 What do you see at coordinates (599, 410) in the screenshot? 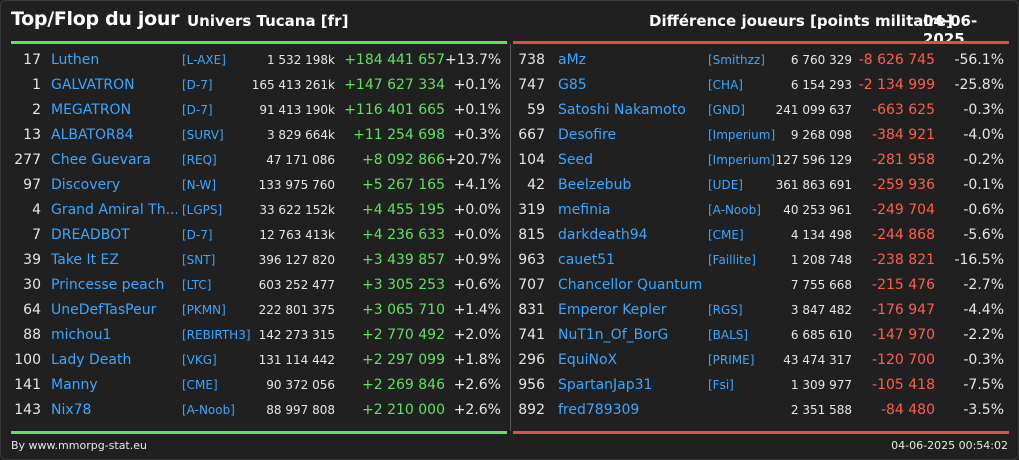
I see `player-link: fred789309` at bounding box center [599, 410].